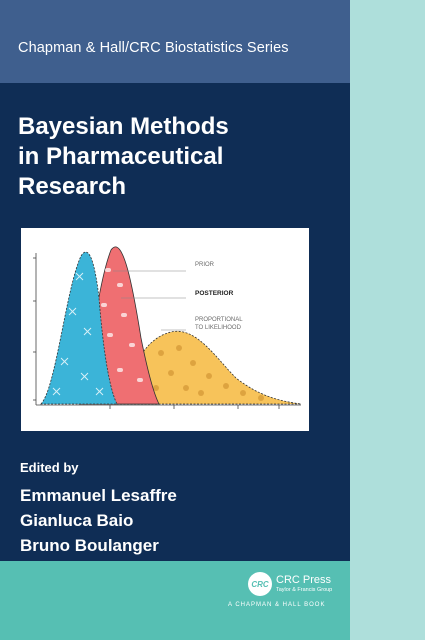 The height and width of the screenshot is (640, 425). I want to click on publisher-group: Taylor & Francis Group, so click(304, 590).